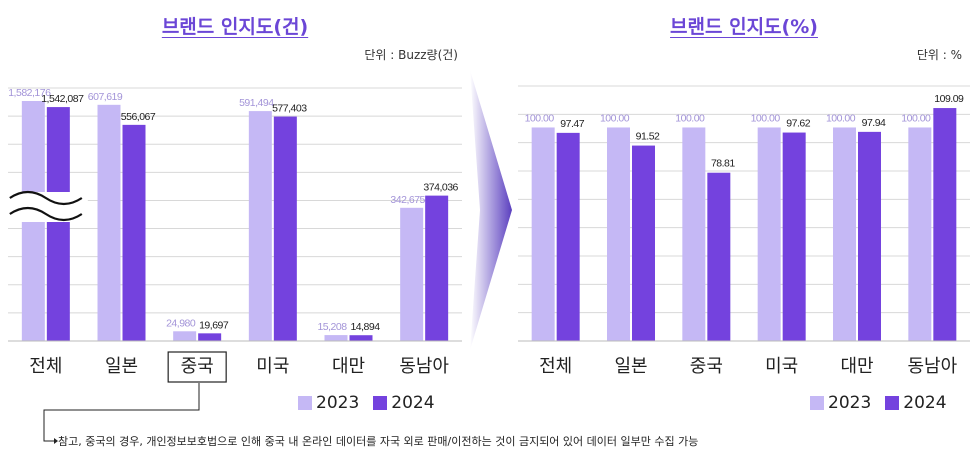 This screenshot has width=978, height=467. What do you see at coordinates (874, 123) in the screenshot?
I see `data-label: 97.94` at bounding box center [874, 123].